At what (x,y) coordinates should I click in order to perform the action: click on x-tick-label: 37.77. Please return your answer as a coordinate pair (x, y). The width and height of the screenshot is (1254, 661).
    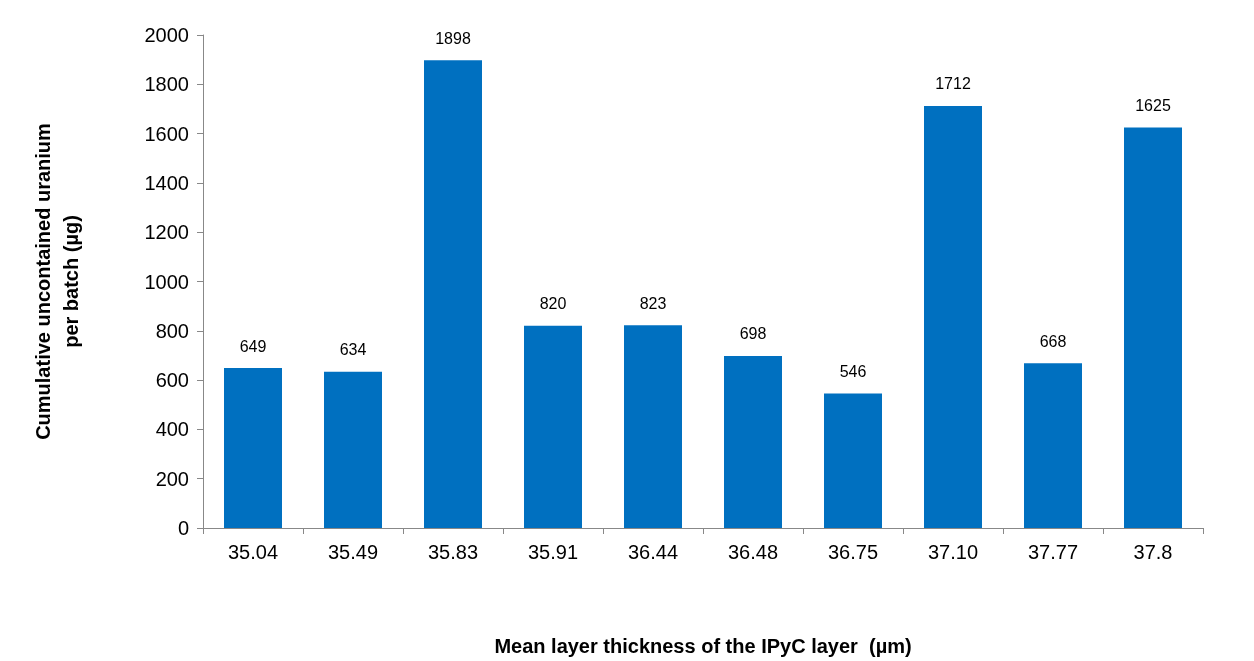
    Looking at the image, I should click on (1053, 552).